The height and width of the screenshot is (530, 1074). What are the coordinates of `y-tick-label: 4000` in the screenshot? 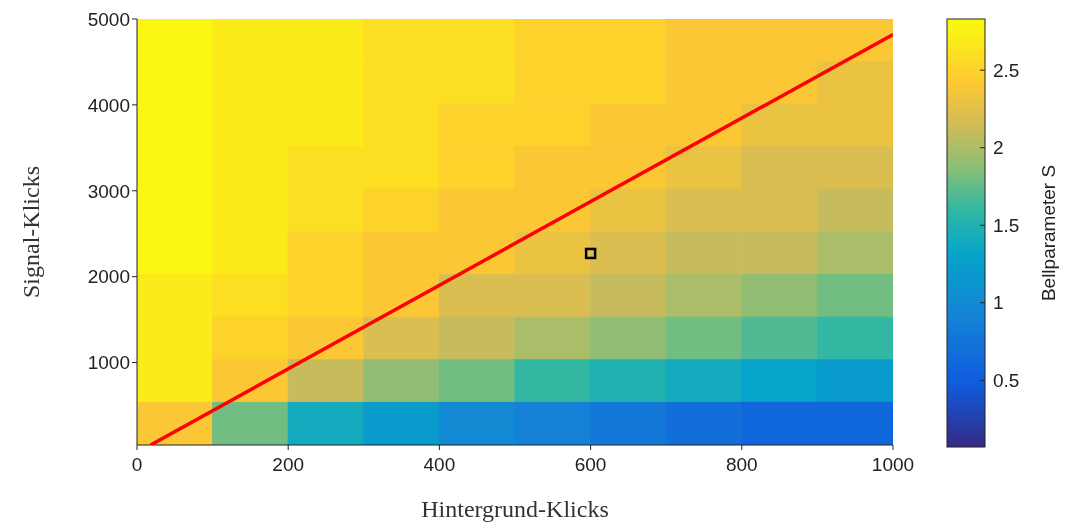 It's located at (108, 105).